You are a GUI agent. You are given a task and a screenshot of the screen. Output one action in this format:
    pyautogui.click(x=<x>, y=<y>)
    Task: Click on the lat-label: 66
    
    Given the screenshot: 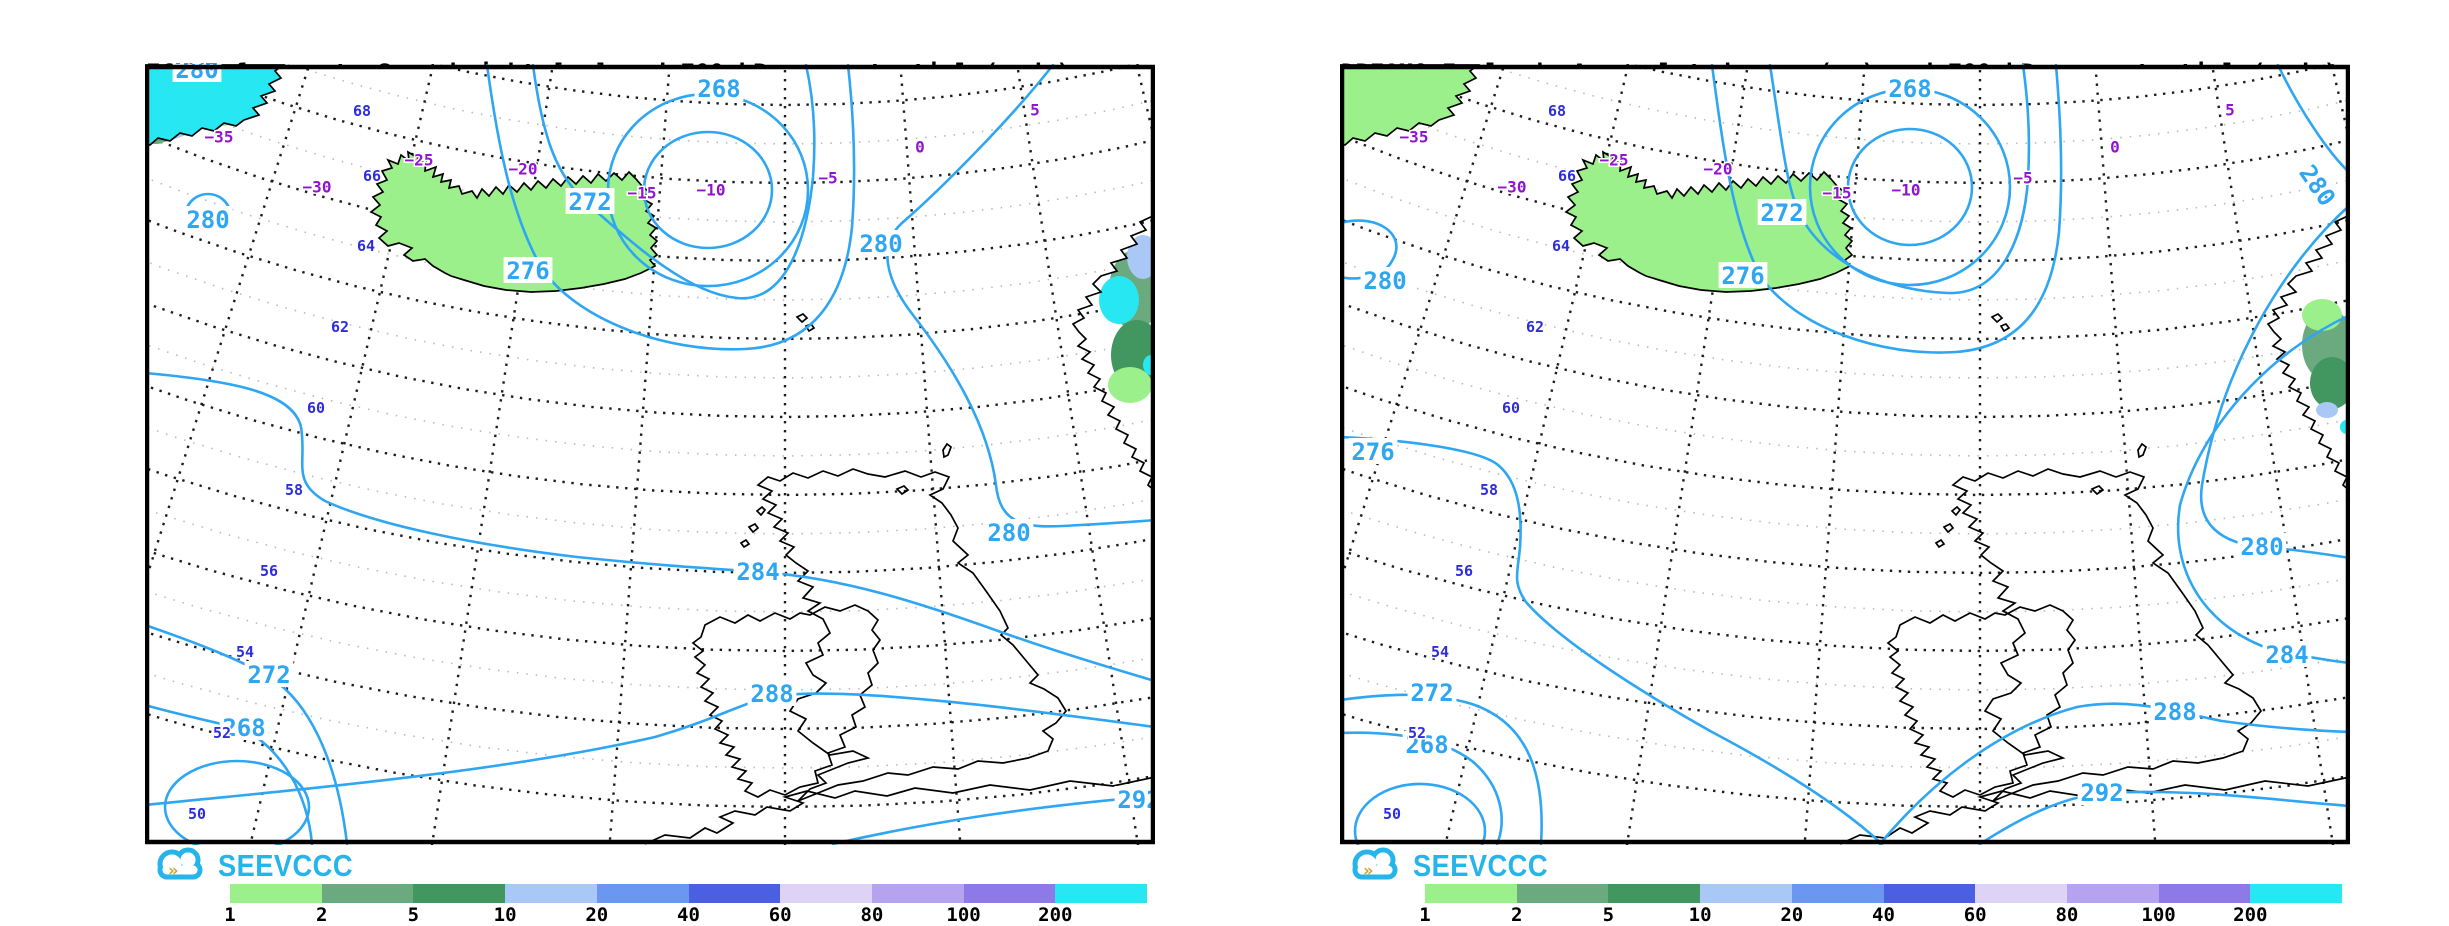 What is the action you would take?
    pyautogui.click(x=372, y=176)
    